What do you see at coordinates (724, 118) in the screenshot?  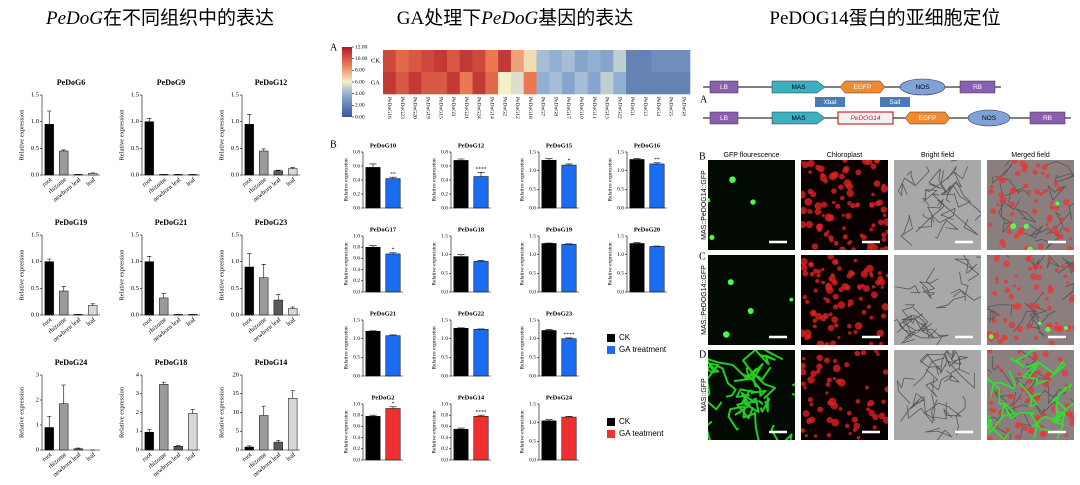 I see `construct-element` at bounding box center [724, 118].